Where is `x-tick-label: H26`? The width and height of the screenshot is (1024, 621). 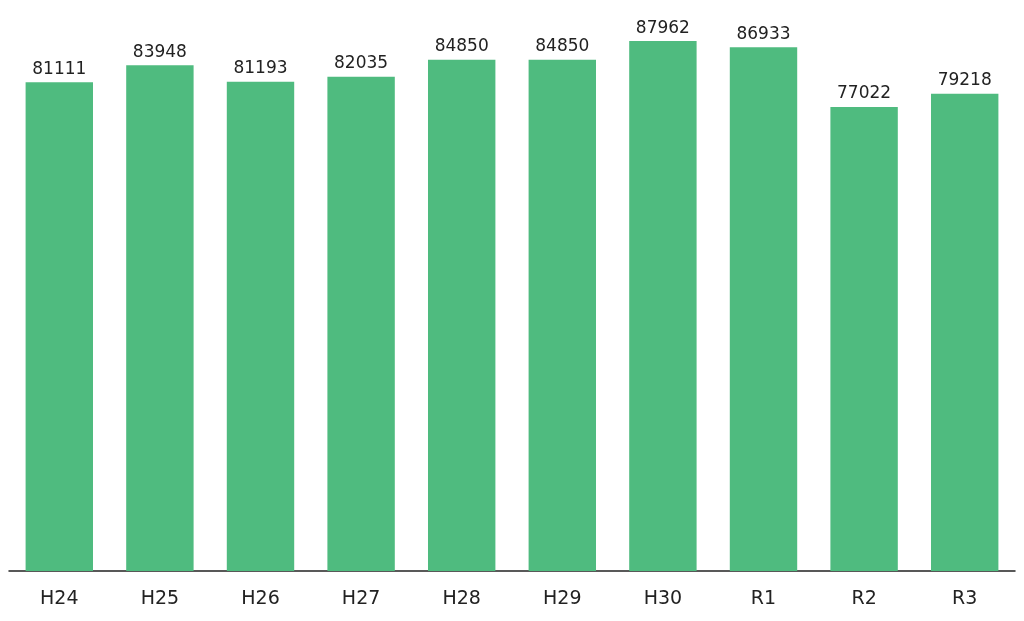
x-tick-label: H26 is located at coordinates (260, 596).